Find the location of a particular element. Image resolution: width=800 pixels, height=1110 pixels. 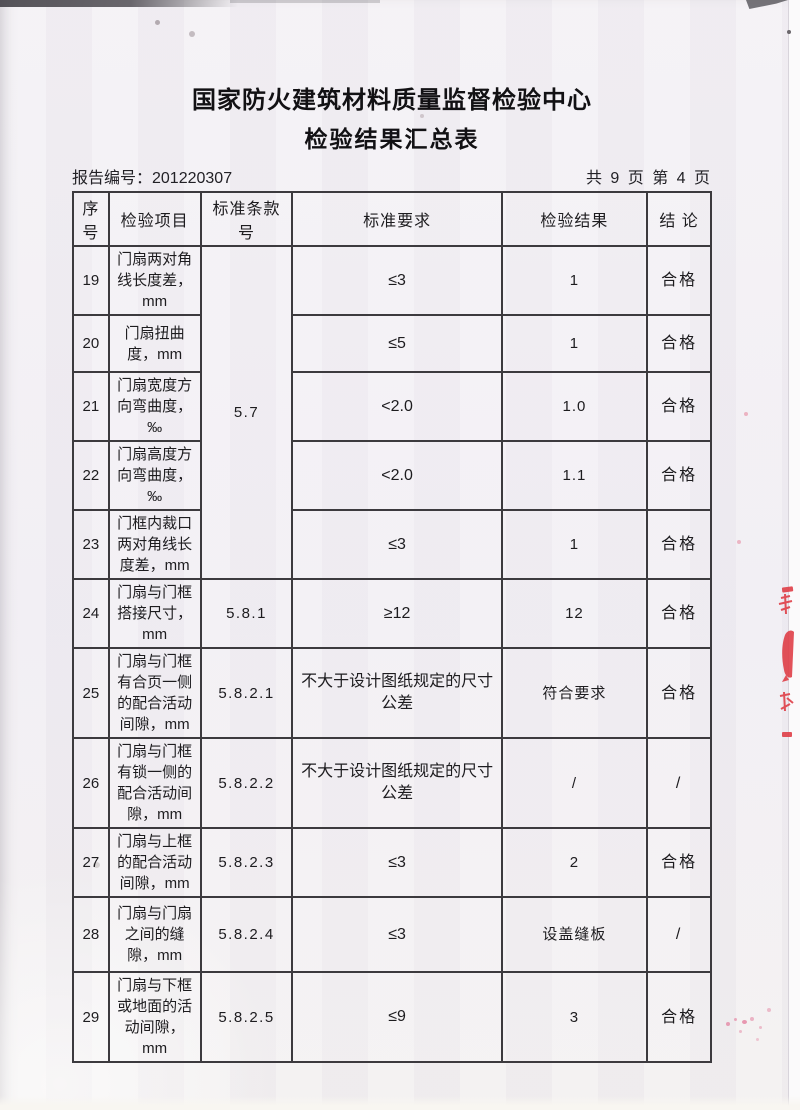

report-number: 报告编号：201220307 is located at coordinates (152, 178).